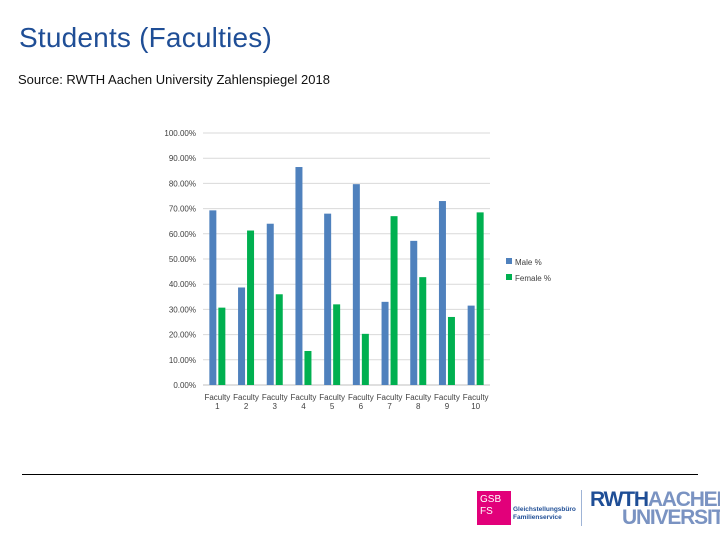 This screenshot has width=720, height=540. What do you see at coordinates (447, 406) in the screenshot?
I see `x-tick-label: 9` at bounding box center [447, 406].